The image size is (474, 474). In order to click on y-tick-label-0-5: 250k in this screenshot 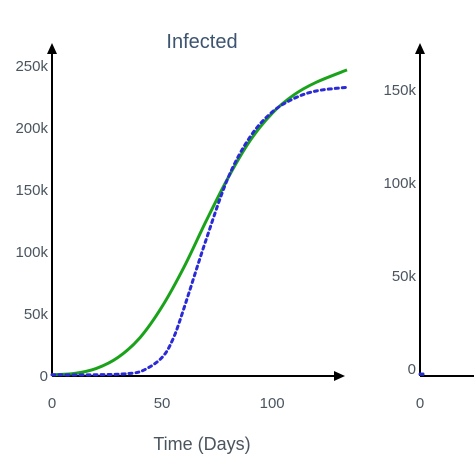, I will do `click(31, 66)`.